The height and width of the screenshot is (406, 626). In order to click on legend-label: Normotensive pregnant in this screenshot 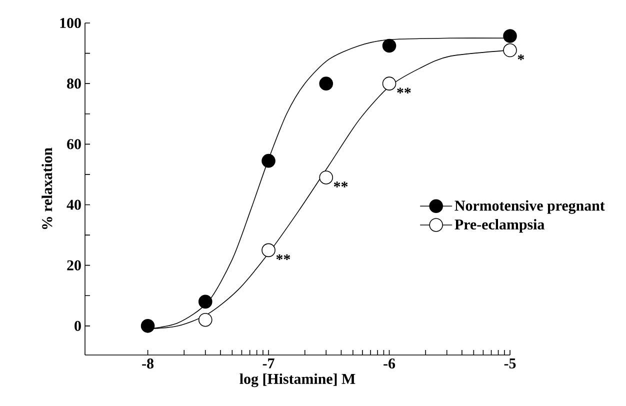, I will do `click(529, 207)`.